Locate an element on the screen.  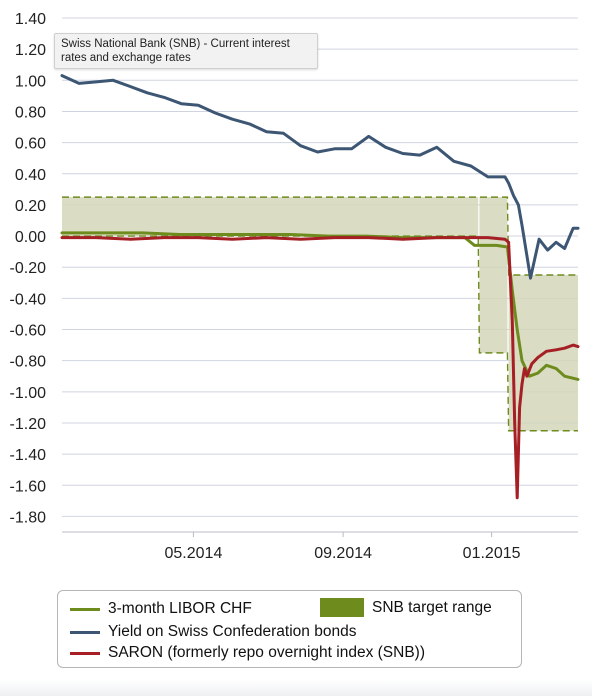
y-tick-label: 0.00 is located at coordinates (30, 237).